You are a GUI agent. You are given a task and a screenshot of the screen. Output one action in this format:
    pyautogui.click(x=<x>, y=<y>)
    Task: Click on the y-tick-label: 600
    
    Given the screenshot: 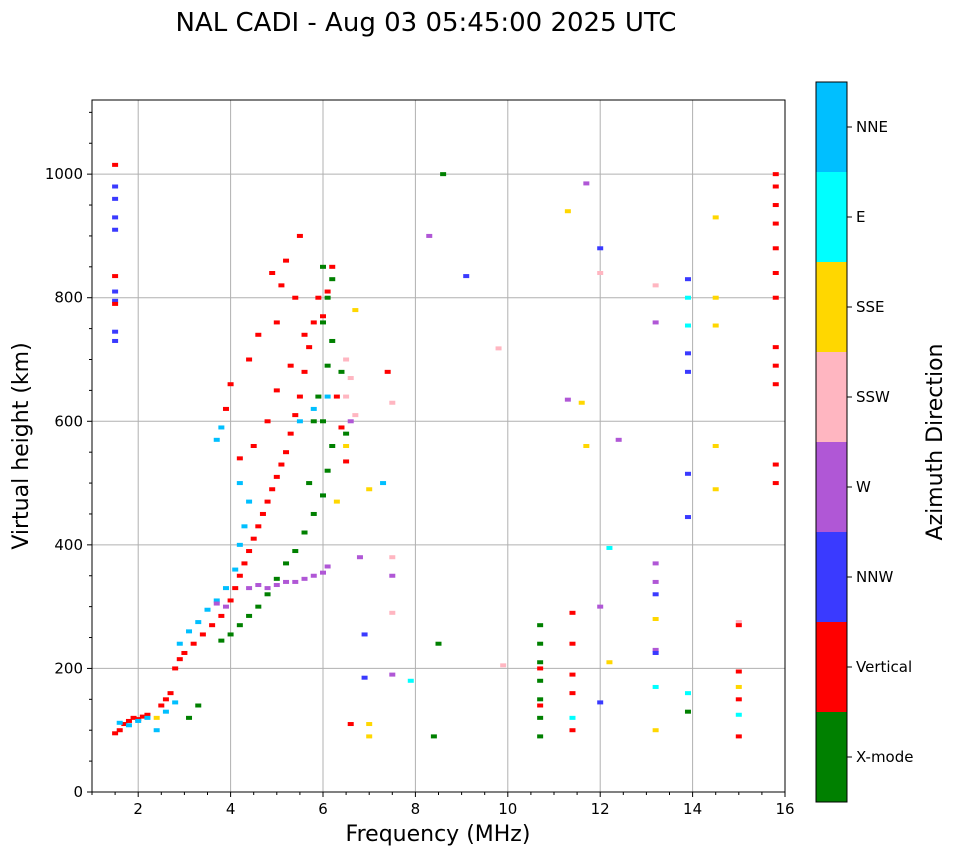 What is the action you would take?
    pyautogui.click(x=68, y=421)
    